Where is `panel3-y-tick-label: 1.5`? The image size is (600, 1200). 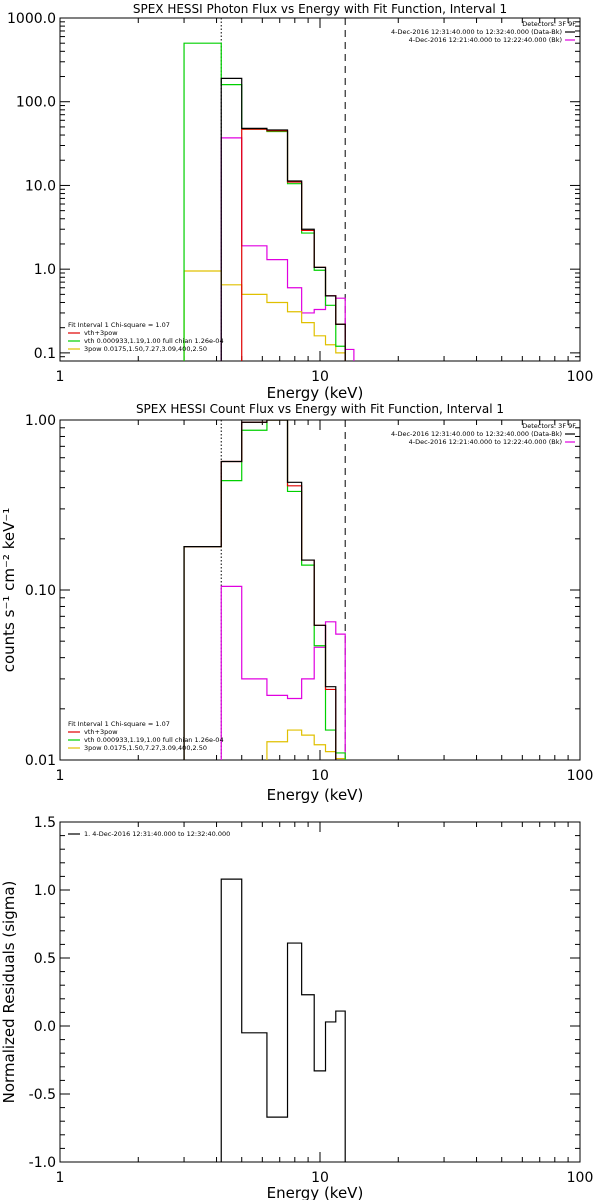 panel3-y-tick-label: 1.5 is located at coordinates (45, 823).